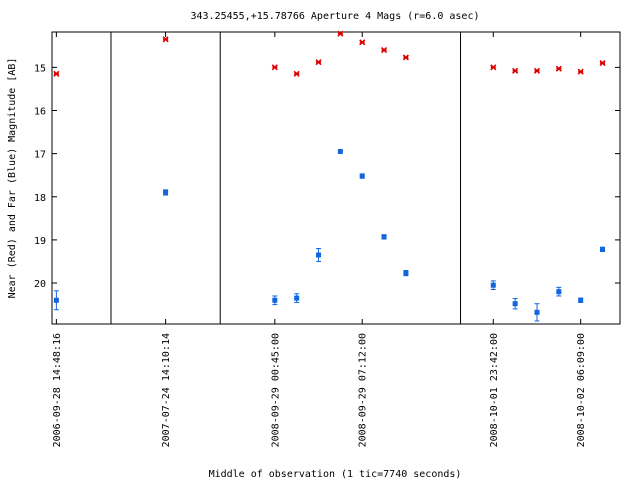 The image size is (640, 480). What do you see at coordinates (581, 390) in the screenshot?
I see `x-tick-label: 2008-10-02 06:09:00` at bounding box center [581, 390].